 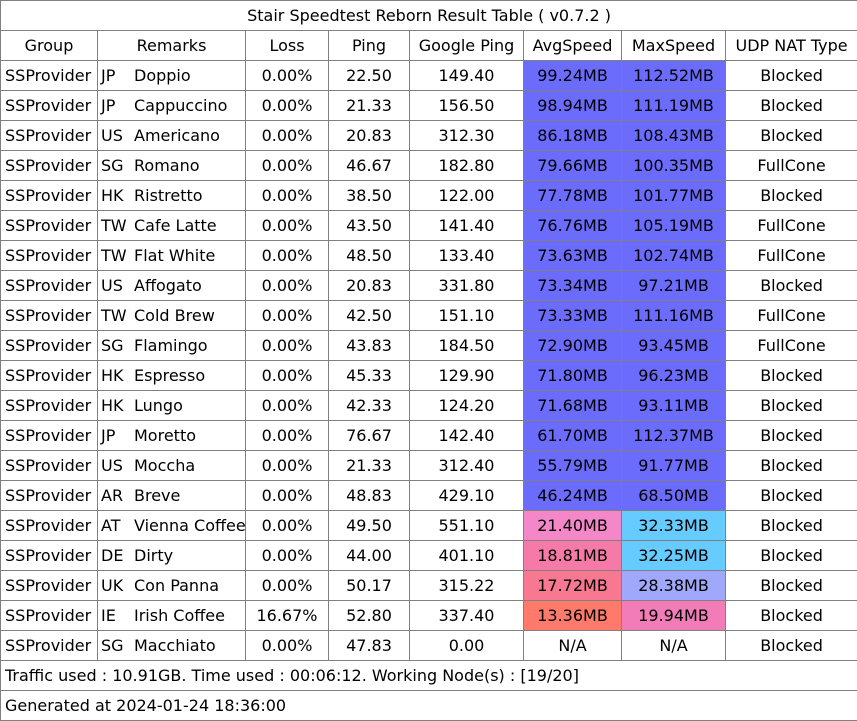 I want to click on avg-speed-cell: 73.63MB, so click(x=573, y=256).